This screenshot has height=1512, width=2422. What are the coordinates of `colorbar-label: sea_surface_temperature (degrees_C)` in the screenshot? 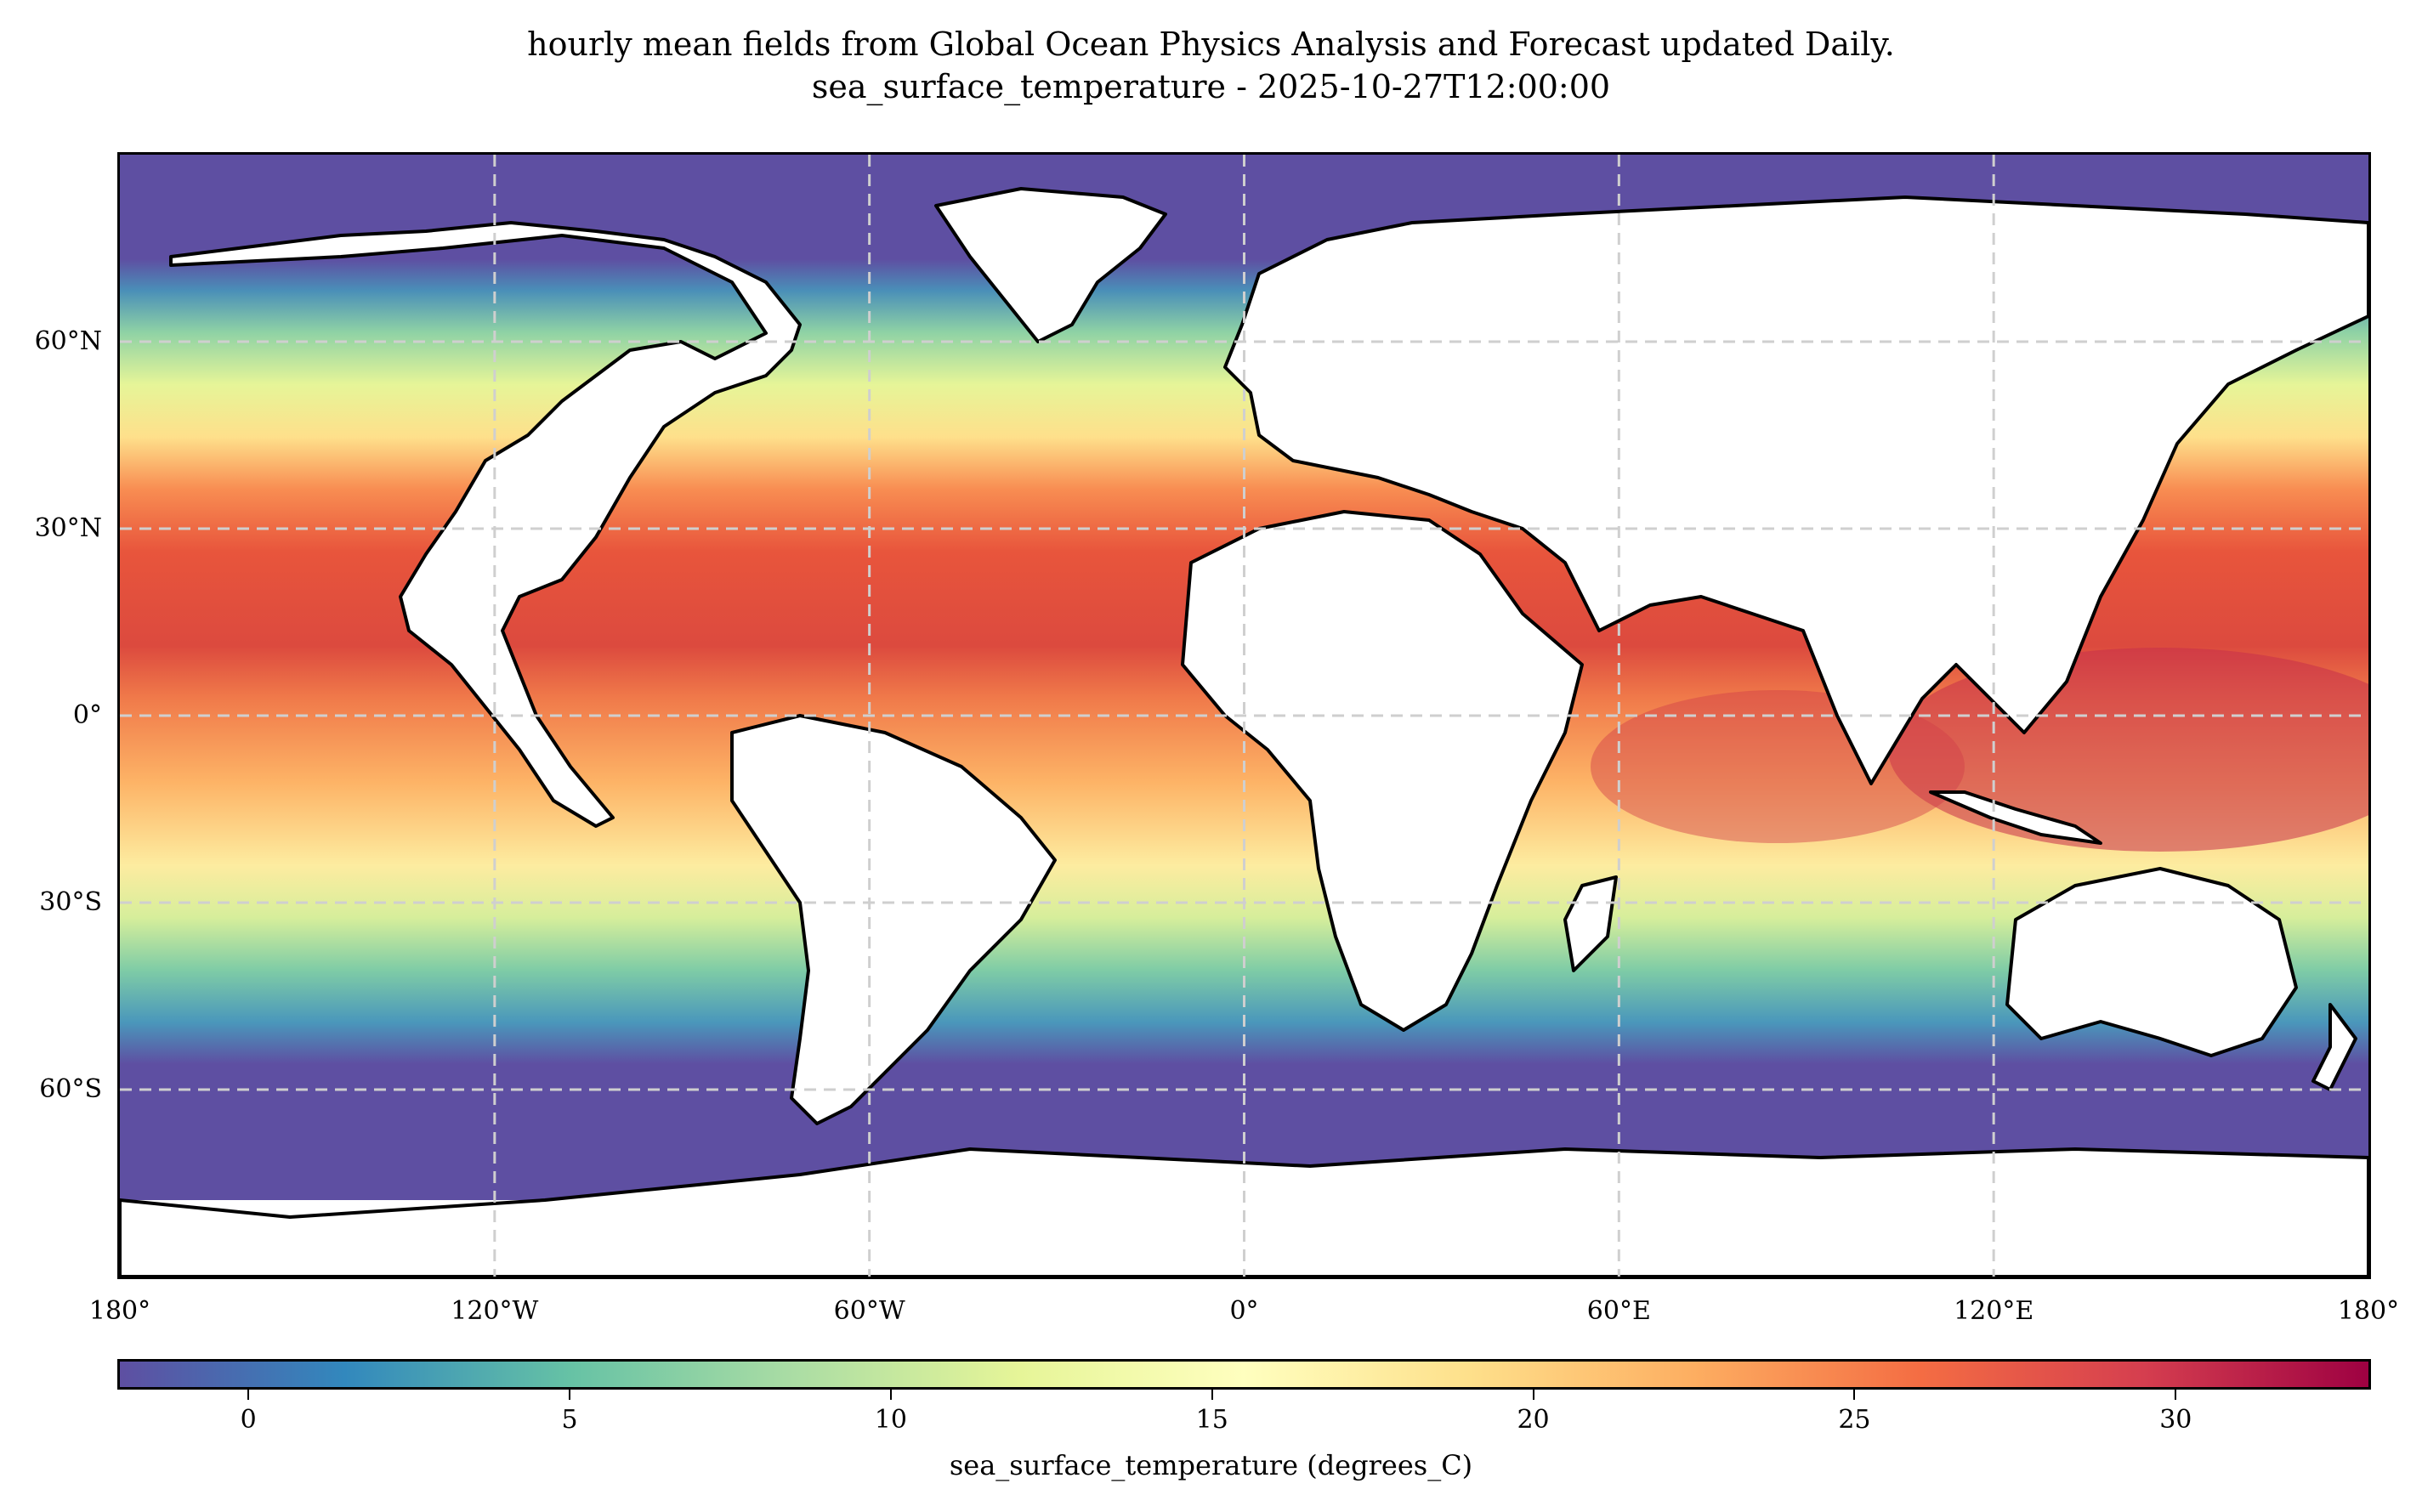 It's located at (1211, 1465).